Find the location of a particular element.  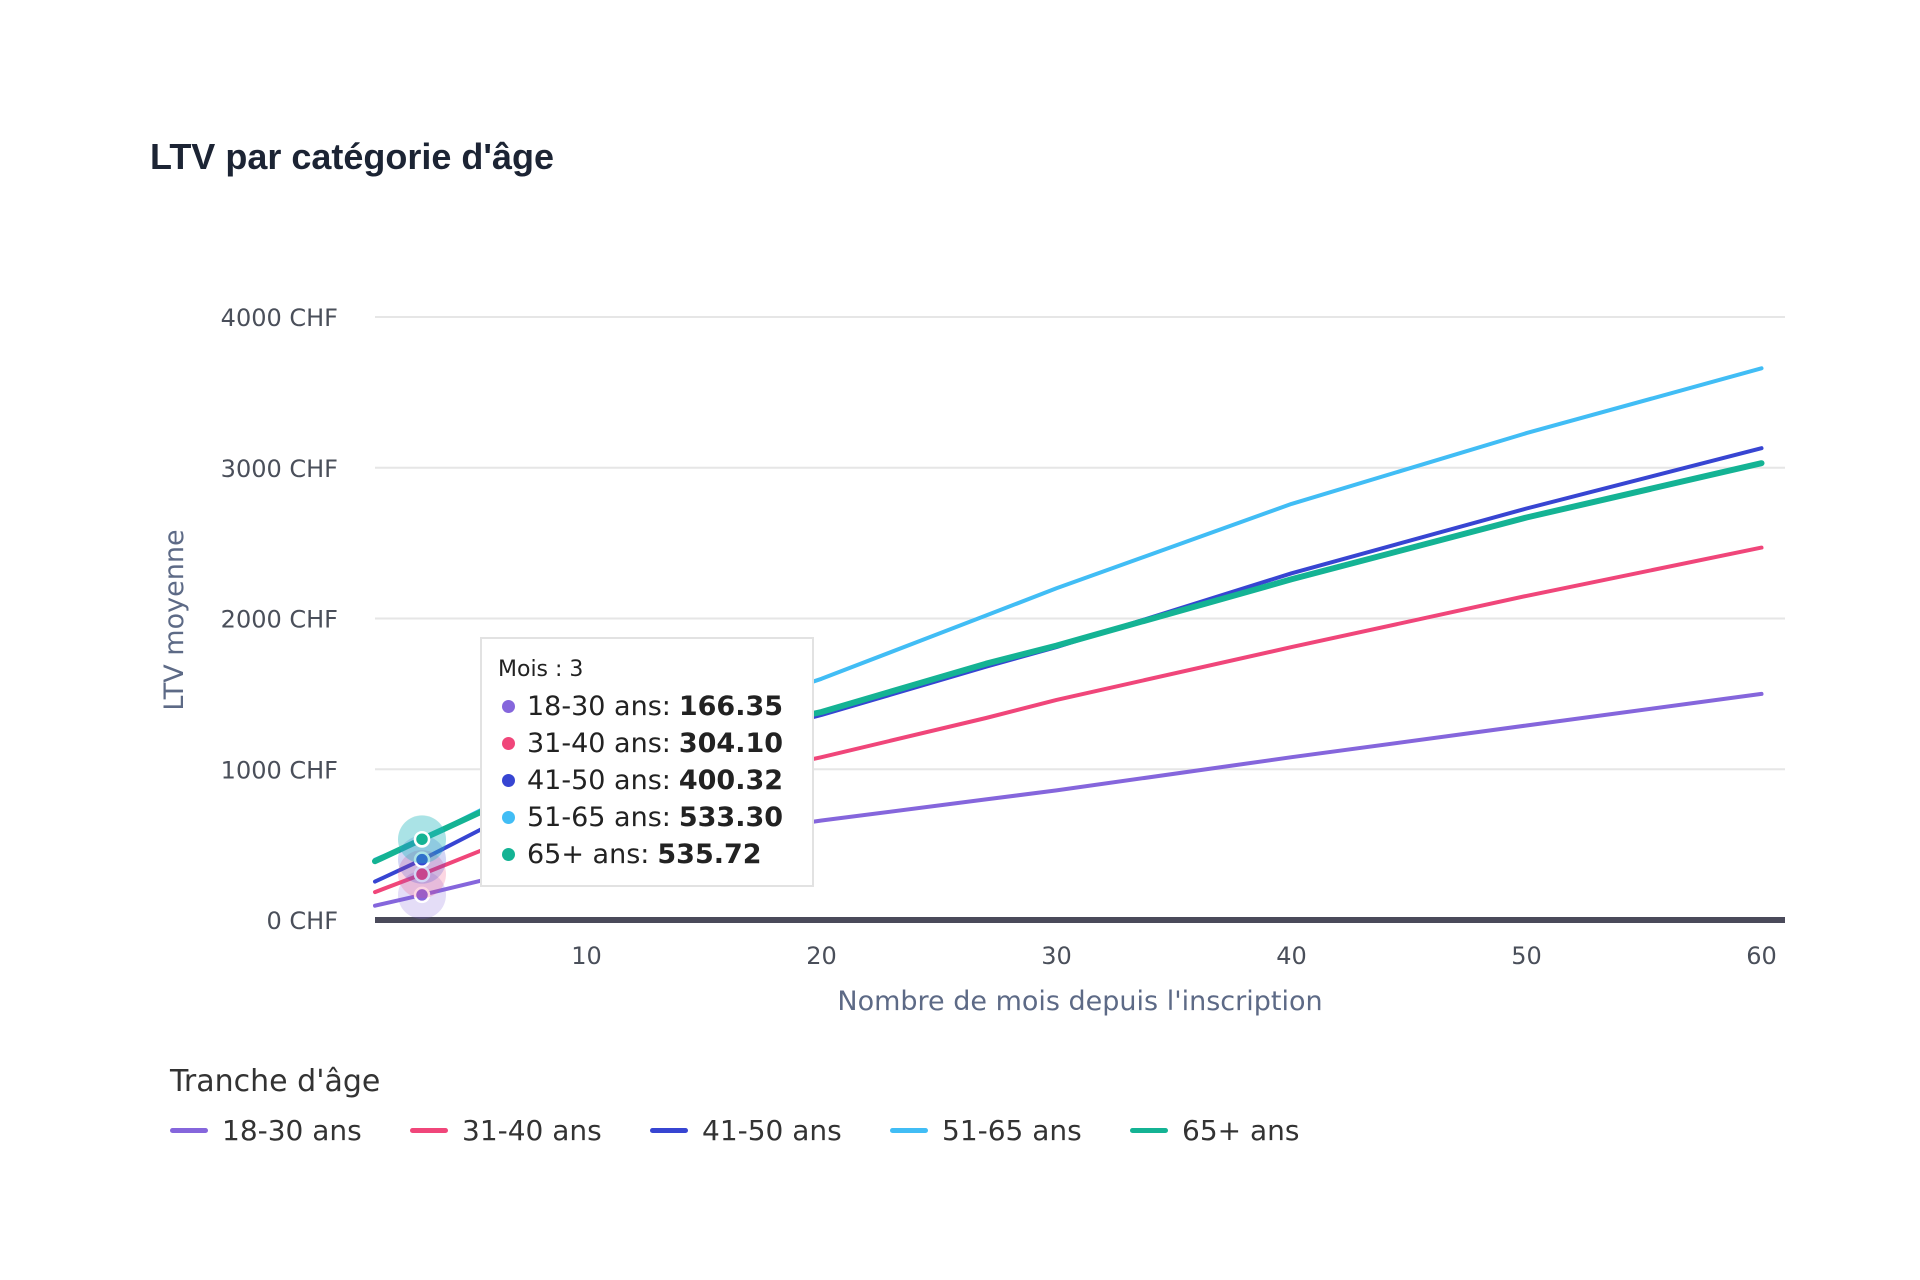

tooltip-series-label: 41-50 ans: is located at coordinates (599, 780).